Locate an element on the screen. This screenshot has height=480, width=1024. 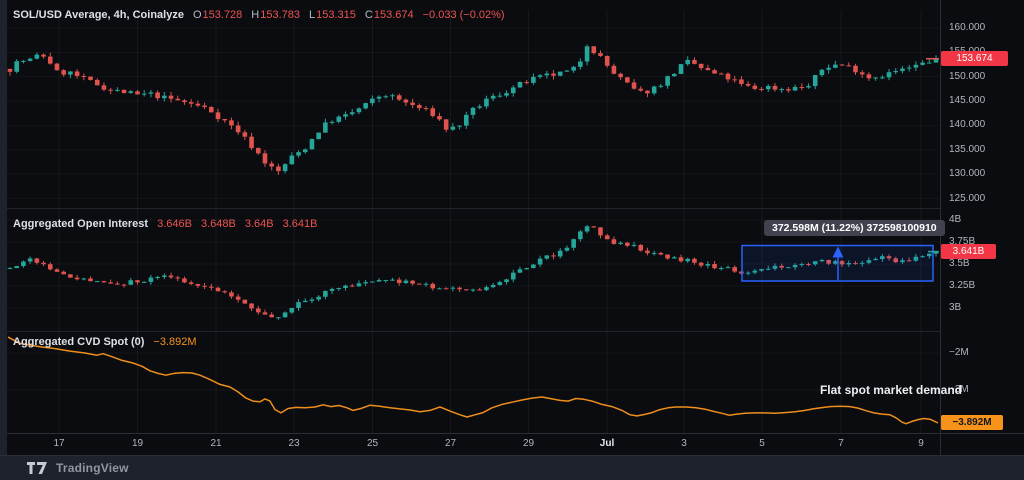
symbol-title: SOL/USD Average, 4h, Coinalyze is located at coordinates (98, 15).